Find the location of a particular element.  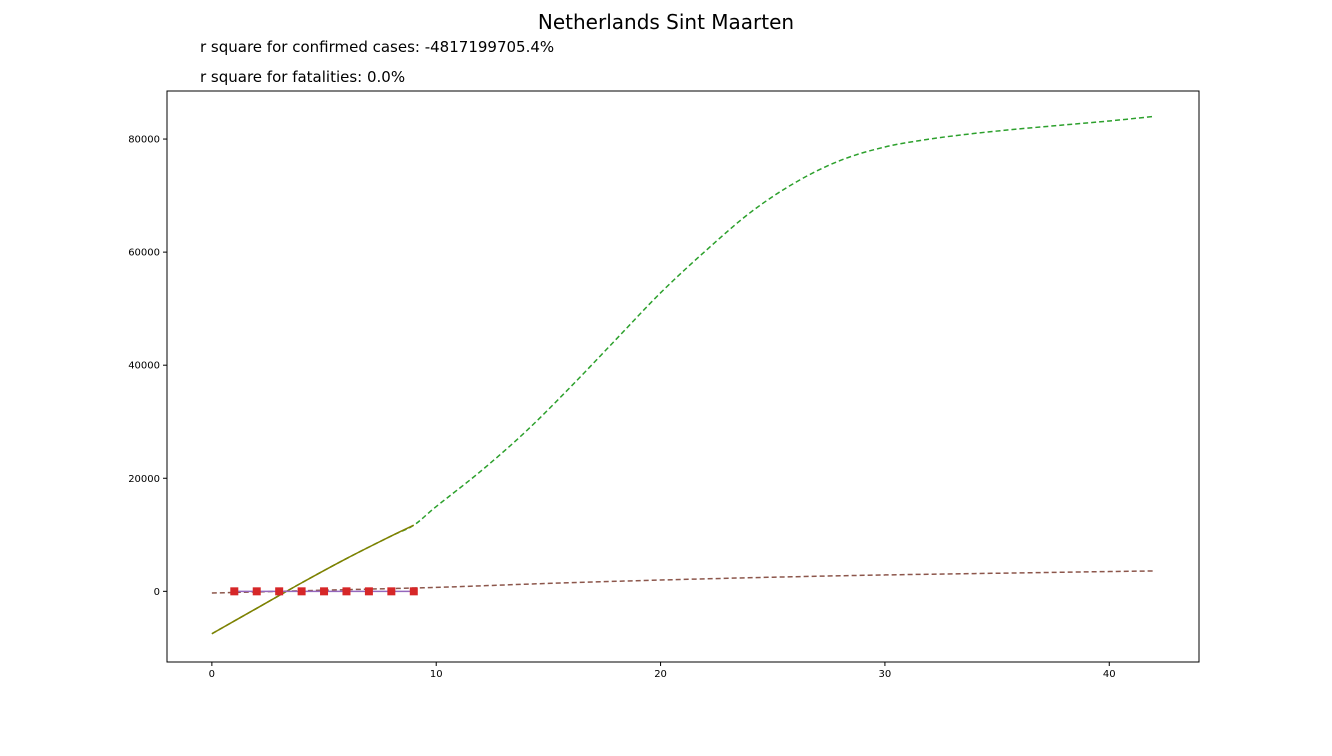

r-square-fatalities-annotation: r square for fatalities: 0.0% is located at coordinates (303, 77).